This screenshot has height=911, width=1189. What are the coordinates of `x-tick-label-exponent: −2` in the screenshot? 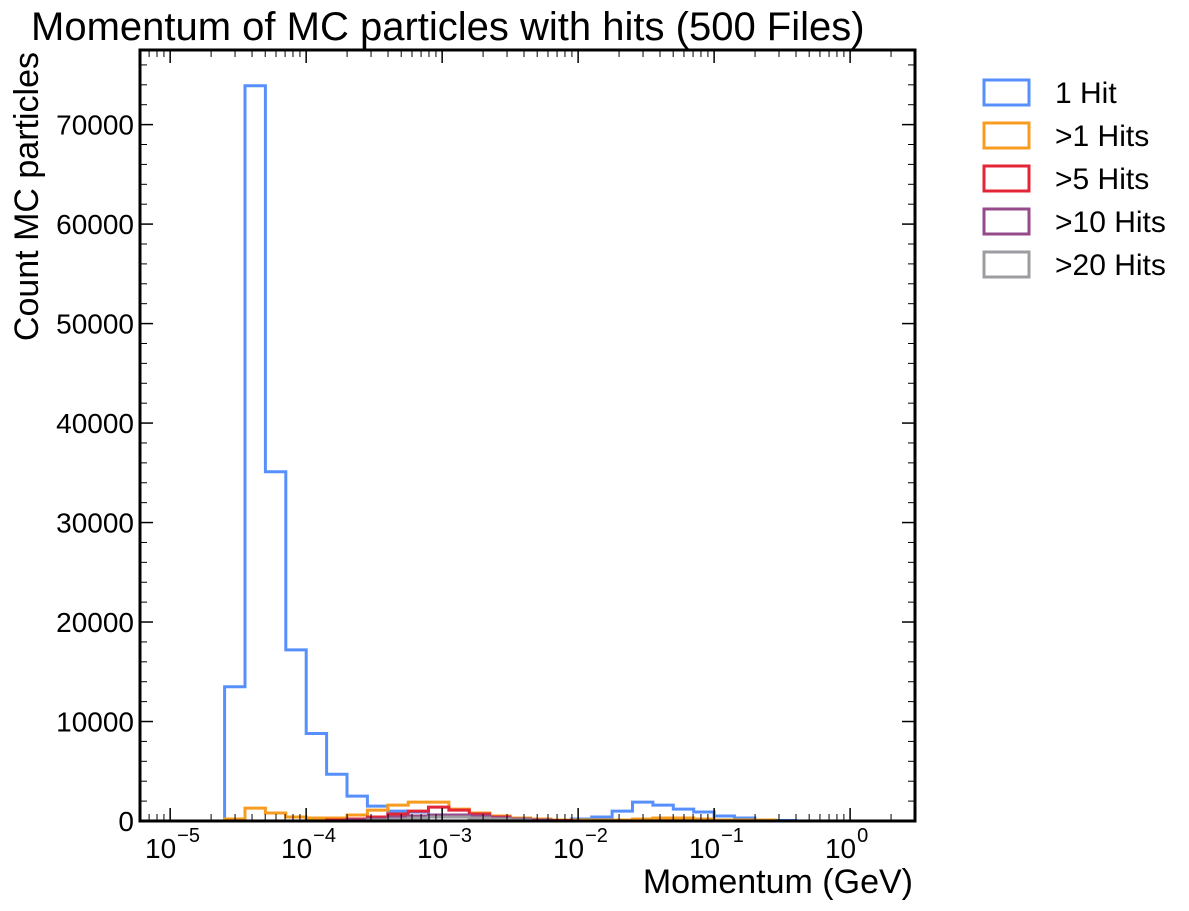 It's located at (596, 836).